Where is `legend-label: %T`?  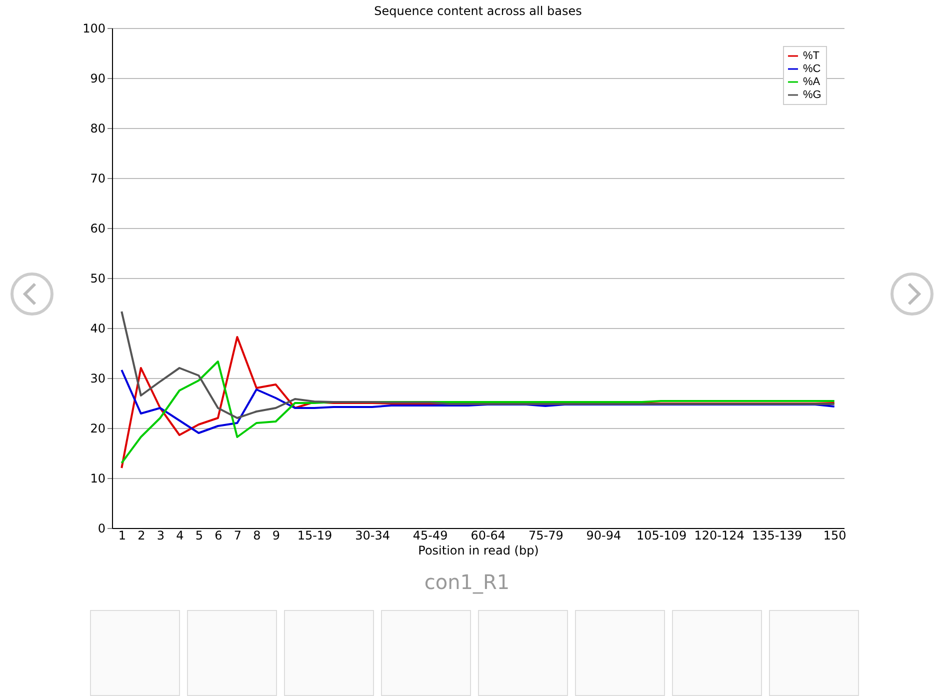
legend-label: %T is located at coordinates (811, 56).